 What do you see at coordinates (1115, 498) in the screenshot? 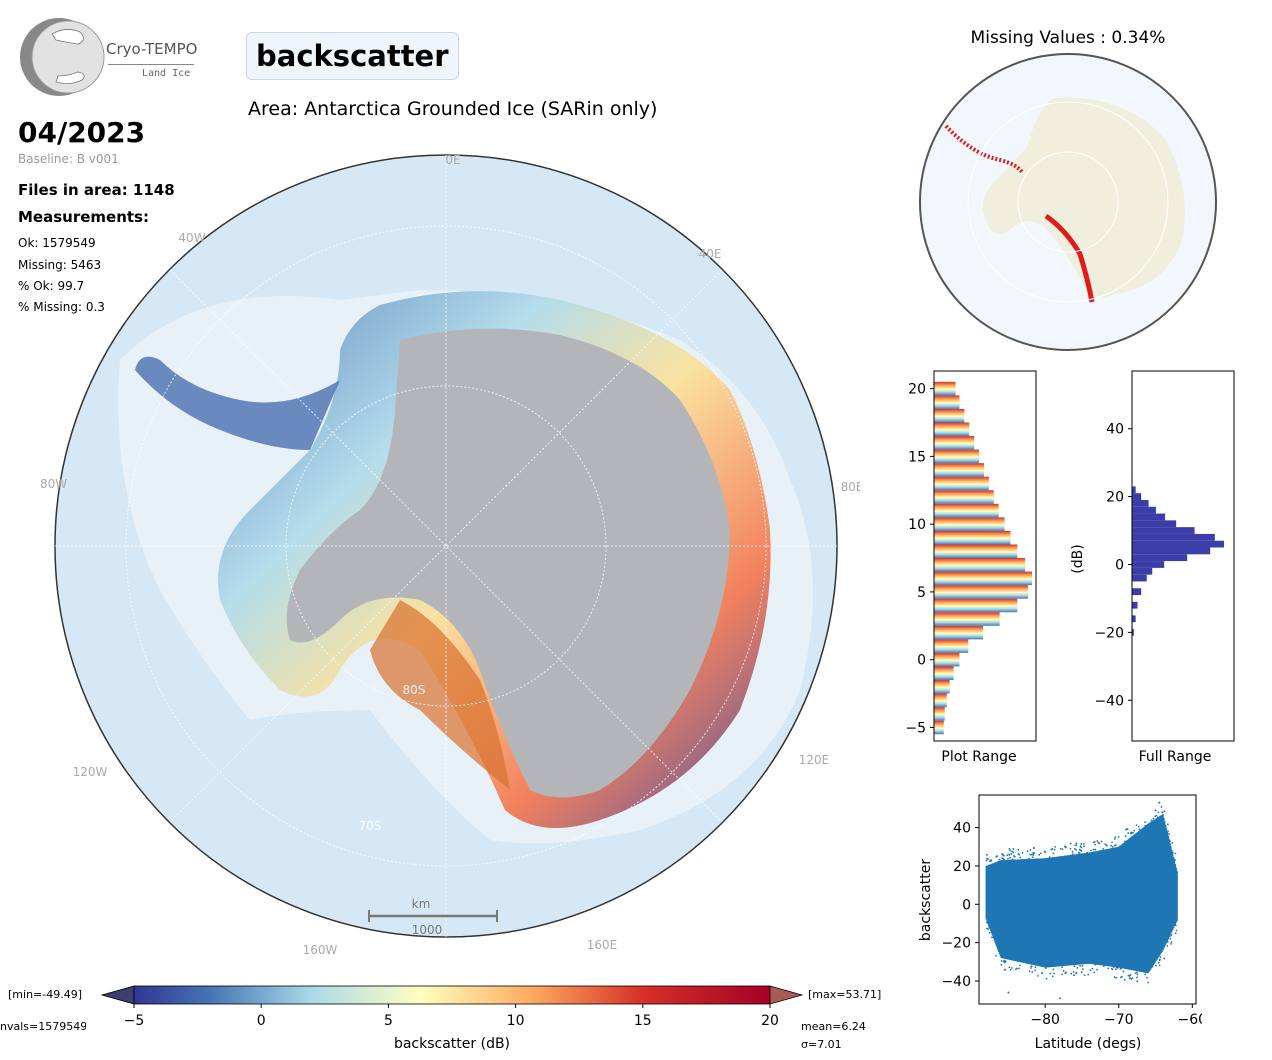
I see `y-tick-label: 20` at bounding box center [1115, 498].